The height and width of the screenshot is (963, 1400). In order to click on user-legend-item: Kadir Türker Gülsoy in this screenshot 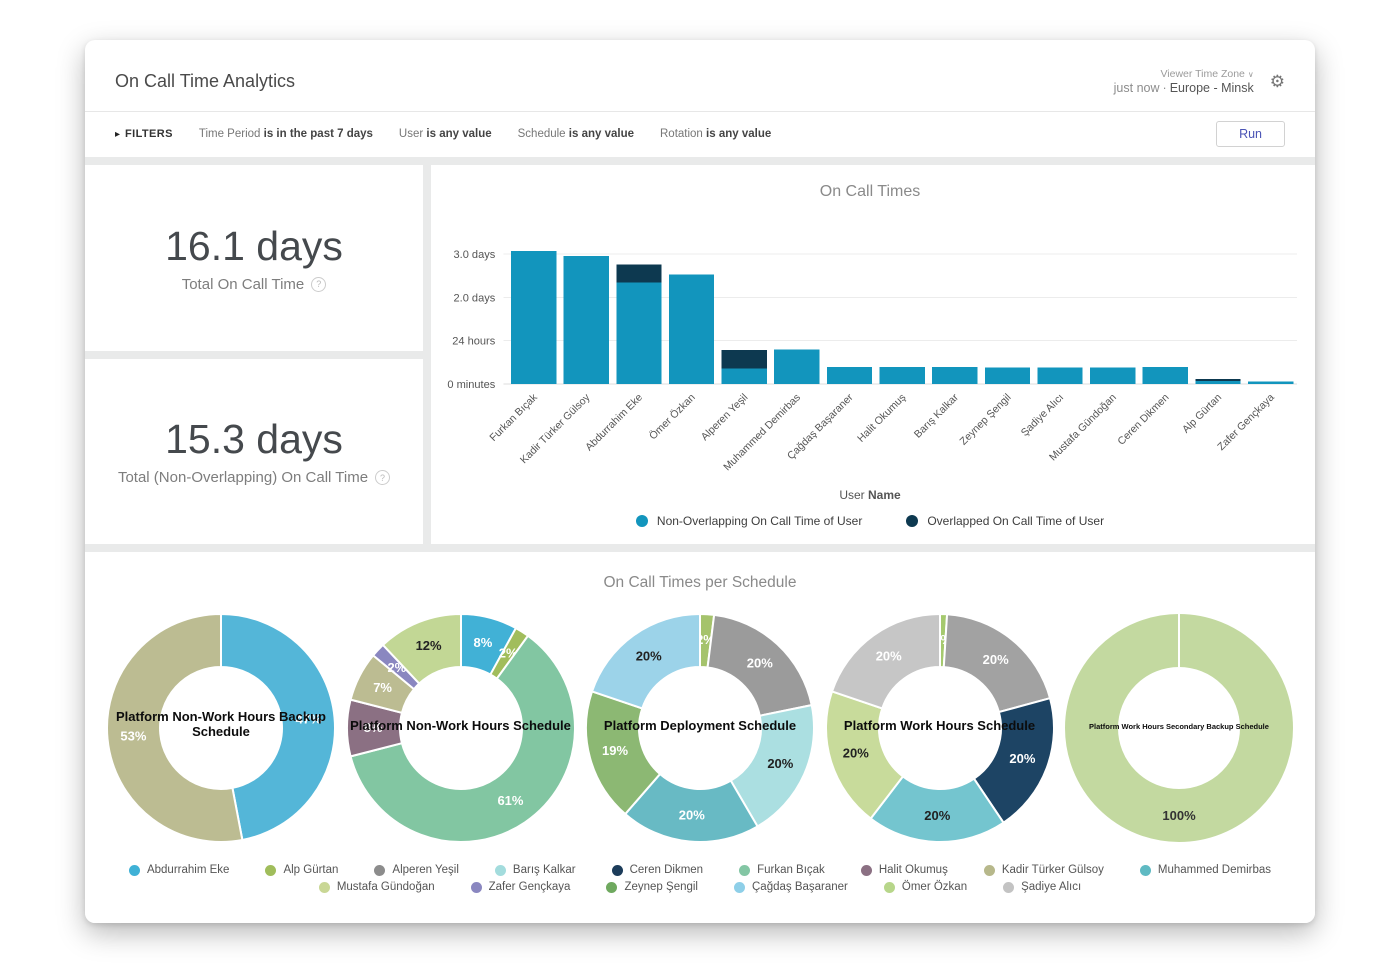, I will do `click(1043, 870)`.